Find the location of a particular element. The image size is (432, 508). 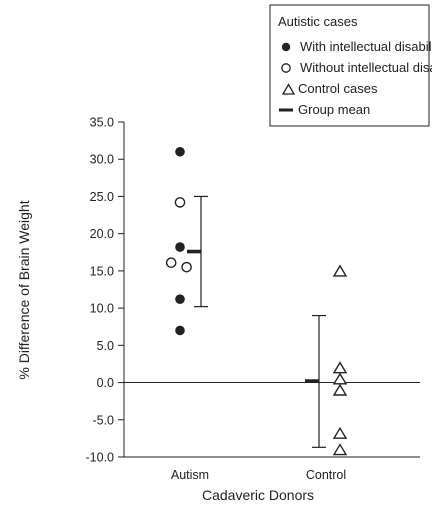

legend-frame is located at coordinates (349, 65).